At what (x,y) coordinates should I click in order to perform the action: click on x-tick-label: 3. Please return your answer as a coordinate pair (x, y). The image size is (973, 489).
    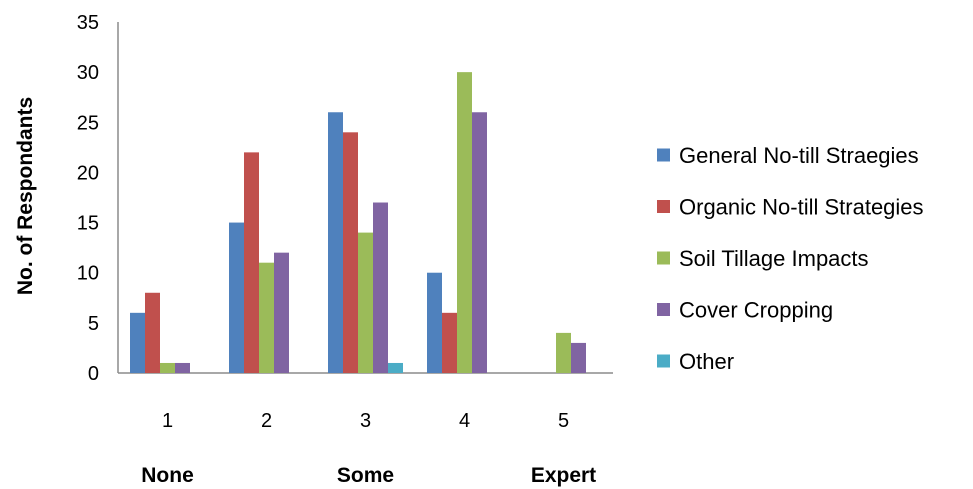
    Looking at the image, I should click on (365, 421).